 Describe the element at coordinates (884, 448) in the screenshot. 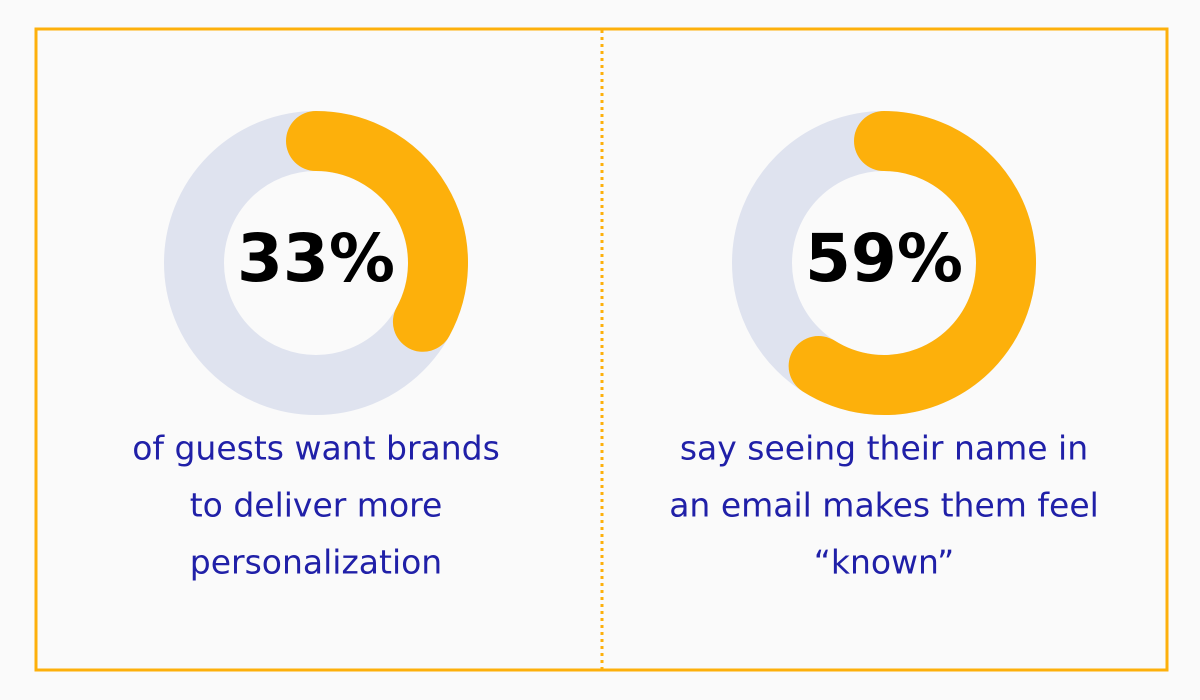

I see `caption-line: say seeing their name in` at that location.